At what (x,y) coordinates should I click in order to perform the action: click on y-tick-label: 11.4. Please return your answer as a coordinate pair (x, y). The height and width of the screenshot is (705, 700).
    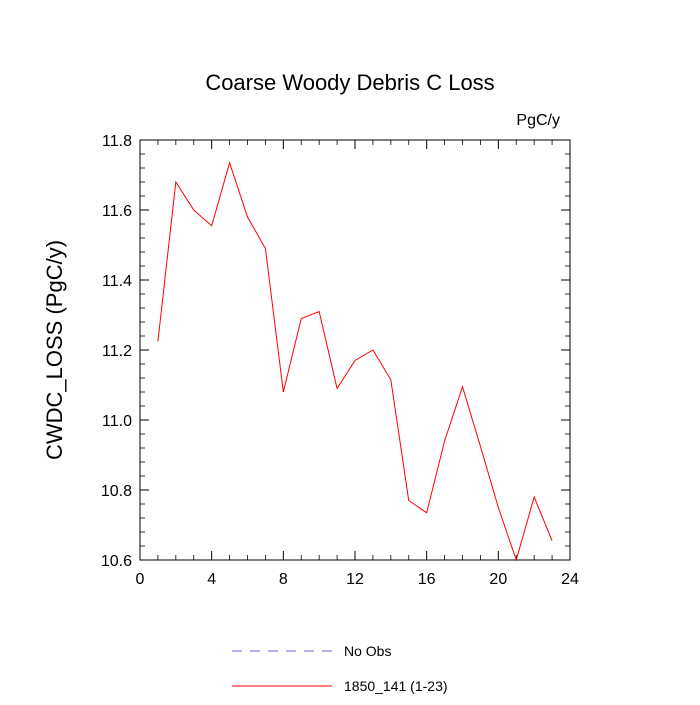
    Looking at the image, I should click on (117, 281).